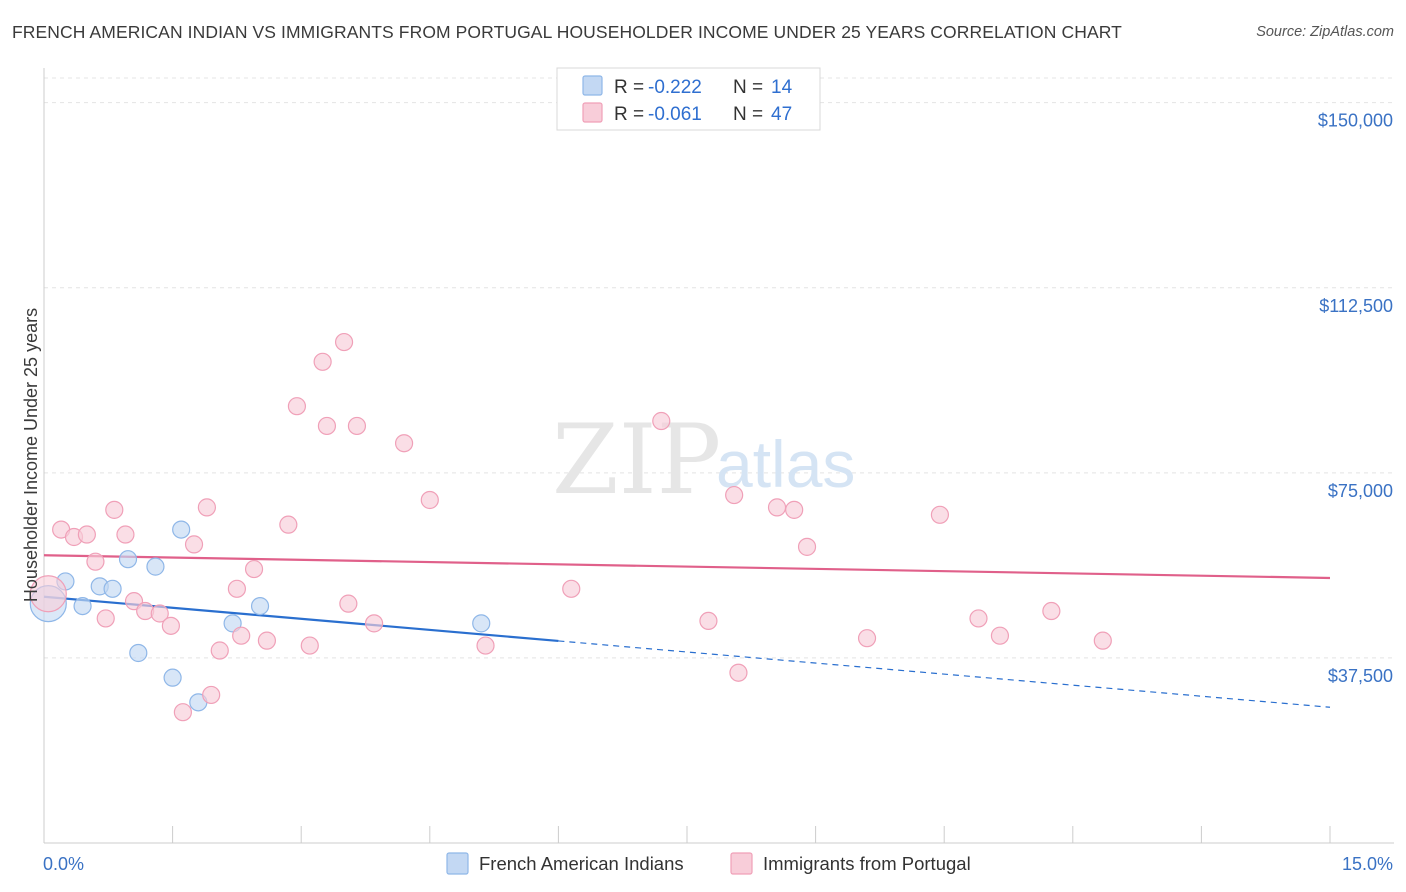 This screenshot has width=1406, height=892. I want to click on y-axis-label: Householder Income Under 25 years, so click(31, 455).